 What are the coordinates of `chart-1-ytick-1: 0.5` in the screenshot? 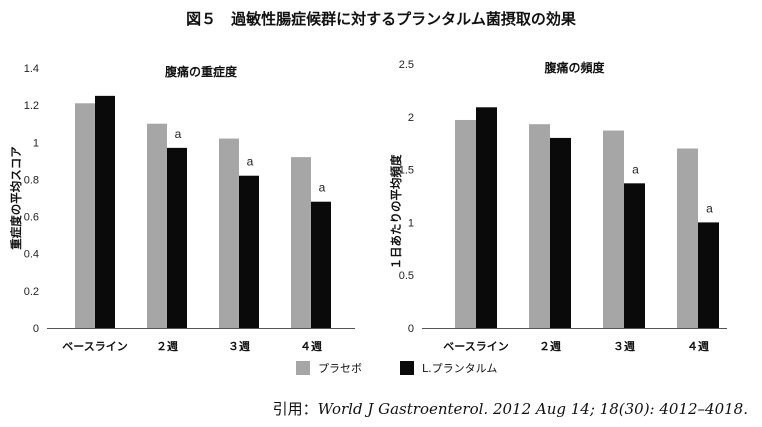 It's located at (406, 276).